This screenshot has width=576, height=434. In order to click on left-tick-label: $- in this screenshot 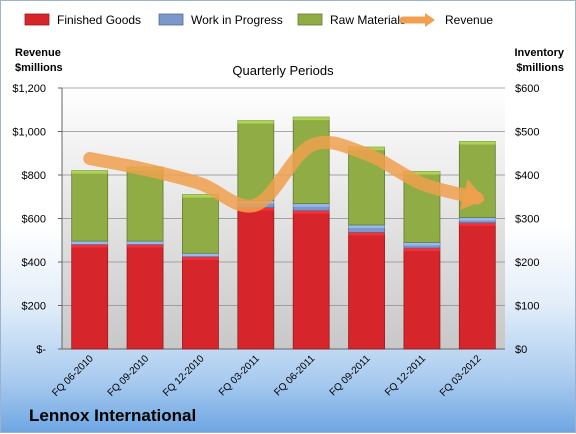, I will do `click(41, 350)`.